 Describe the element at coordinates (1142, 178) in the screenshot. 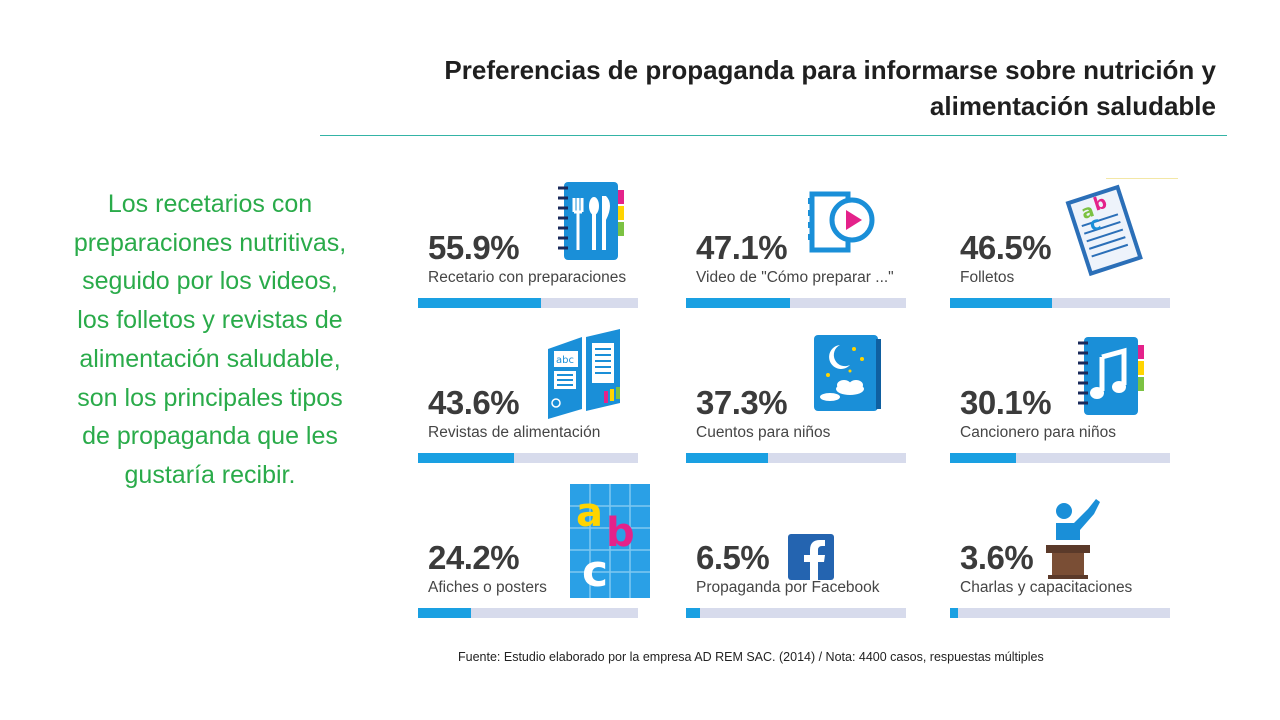

I see `decorative-line` at that location.